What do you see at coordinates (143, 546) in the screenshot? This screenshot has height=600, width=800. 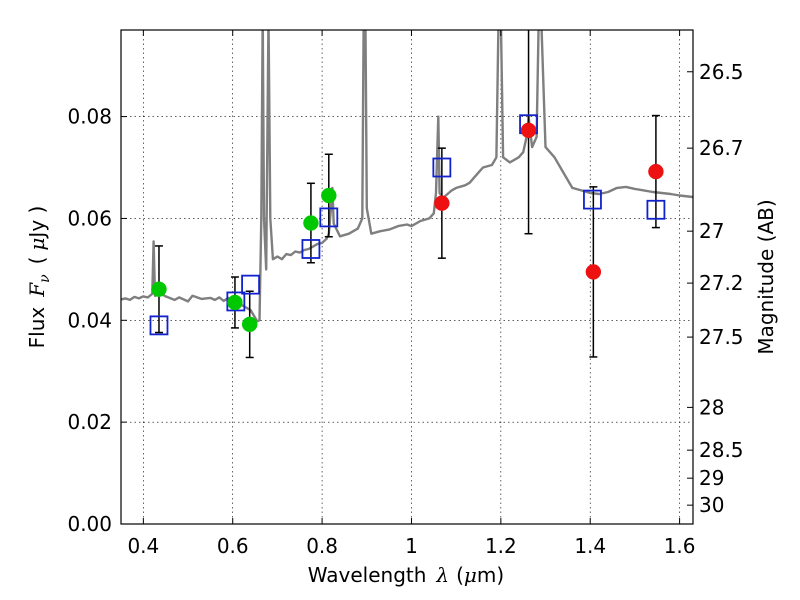 I see `x-tick-label: 0.4` at bounding box center [143, 546].